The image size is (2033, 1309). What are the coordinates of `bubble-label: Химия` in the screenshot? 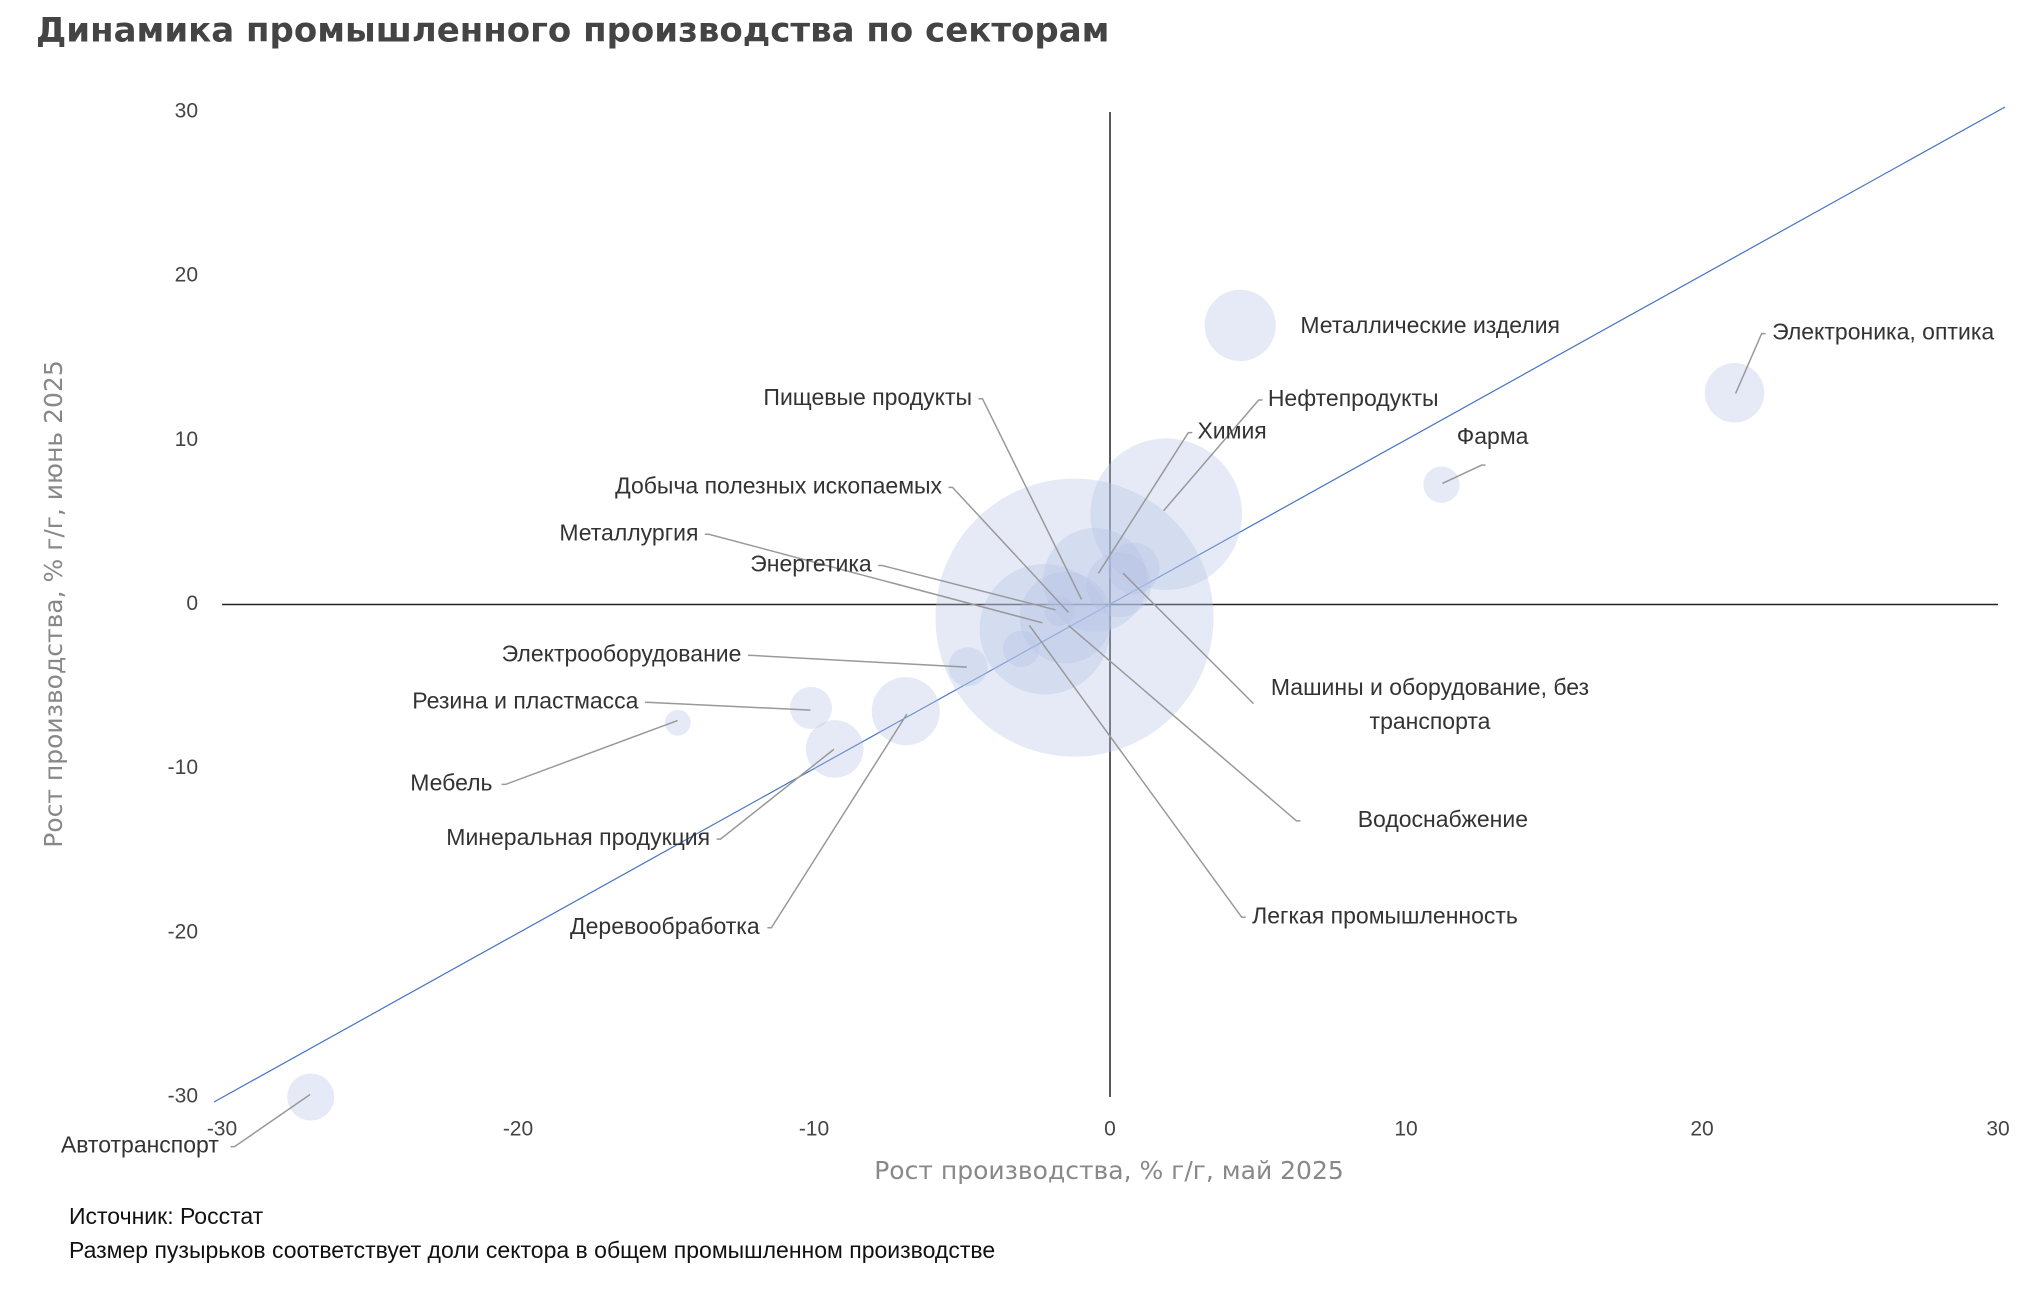 It's located at (1231, 431).